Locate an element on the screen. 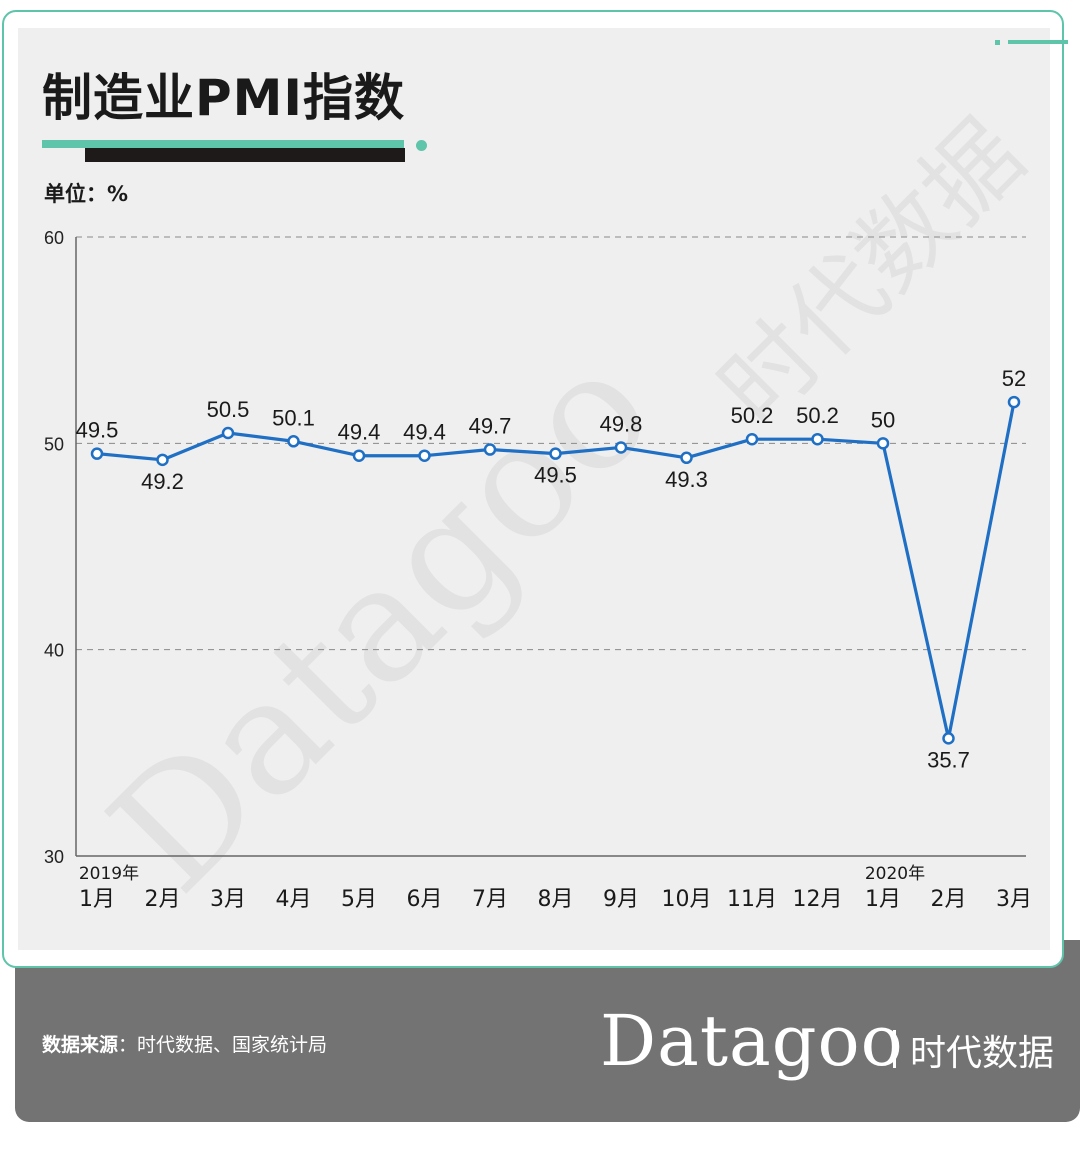 This screenshot has width=1080, height=1150. title-underline-dark is located at coordinates (245, 155).